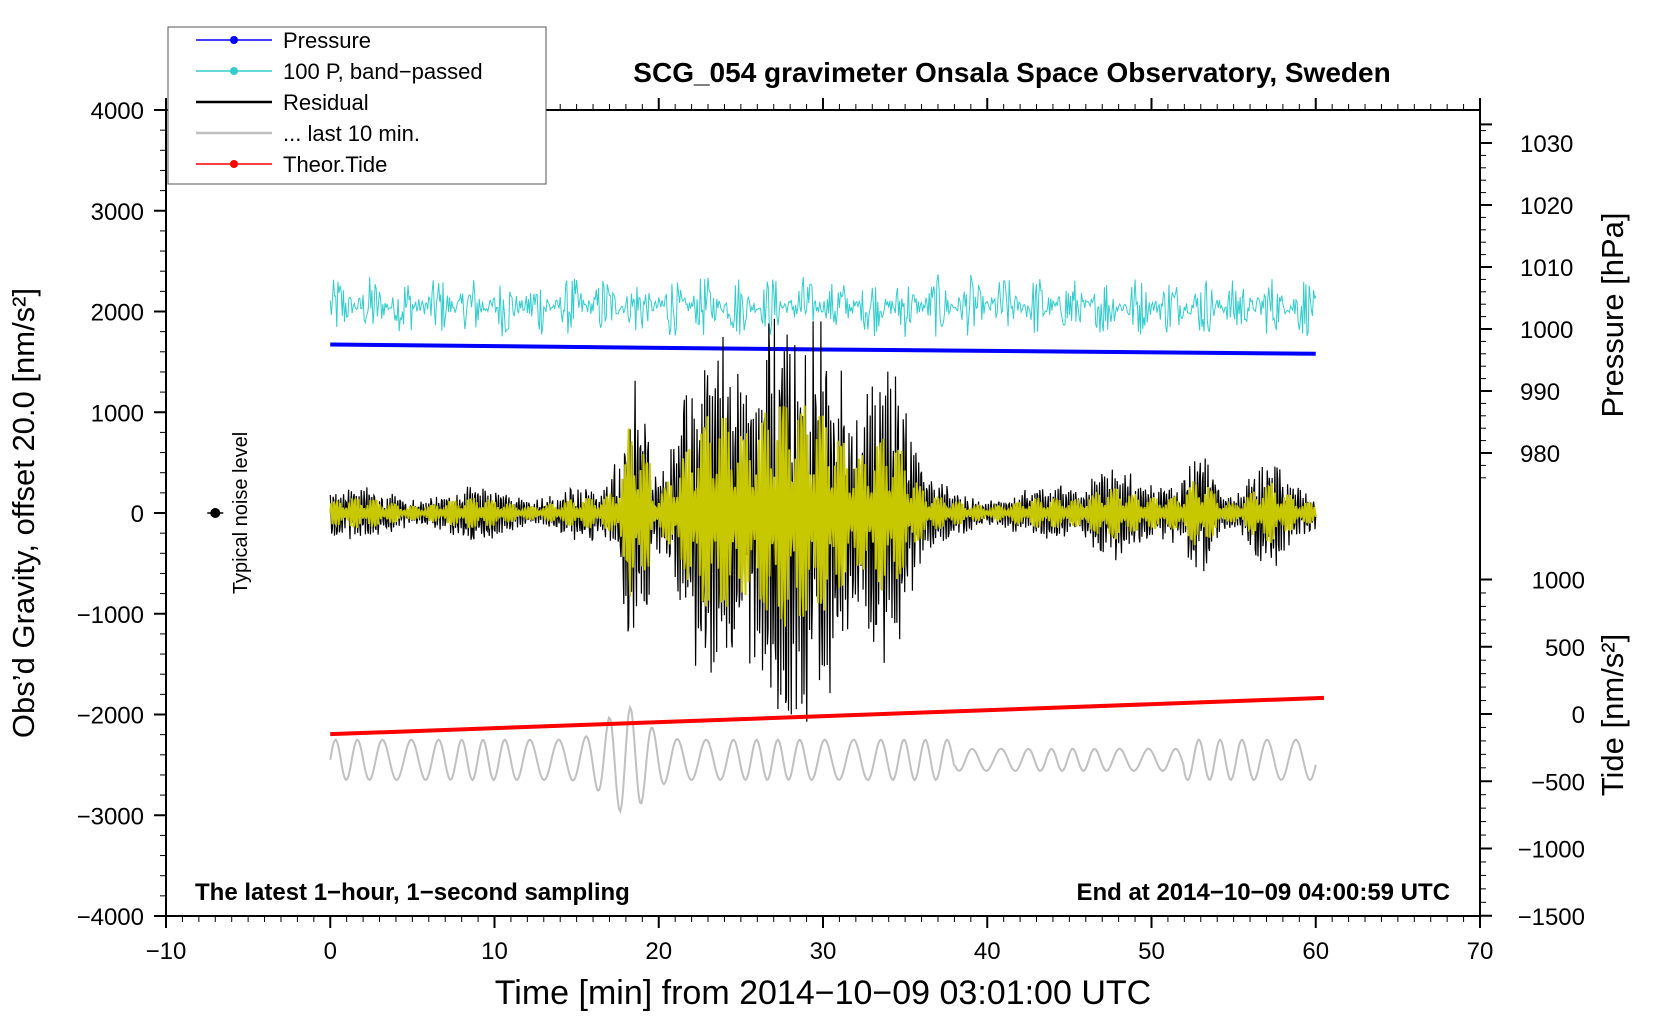 Image resolution: width=1660 pixels, height=1020 pixels. Describe the element at coordinates (658, 951) in the screenshot. I see `x-tick-label: 20` at that location.